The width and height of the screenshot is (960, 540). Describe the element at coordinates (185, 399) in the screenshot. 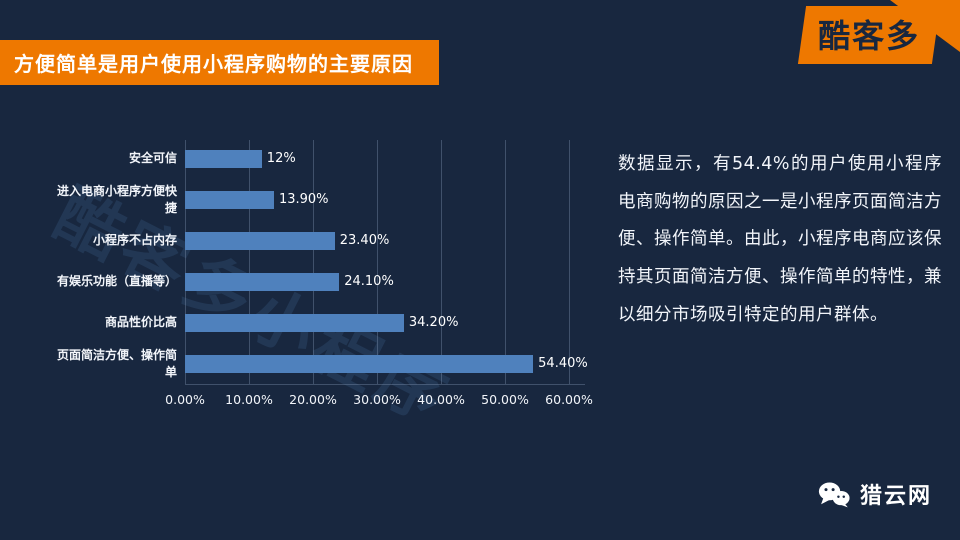

I see `x-tick-label: 0.00%` at that location.